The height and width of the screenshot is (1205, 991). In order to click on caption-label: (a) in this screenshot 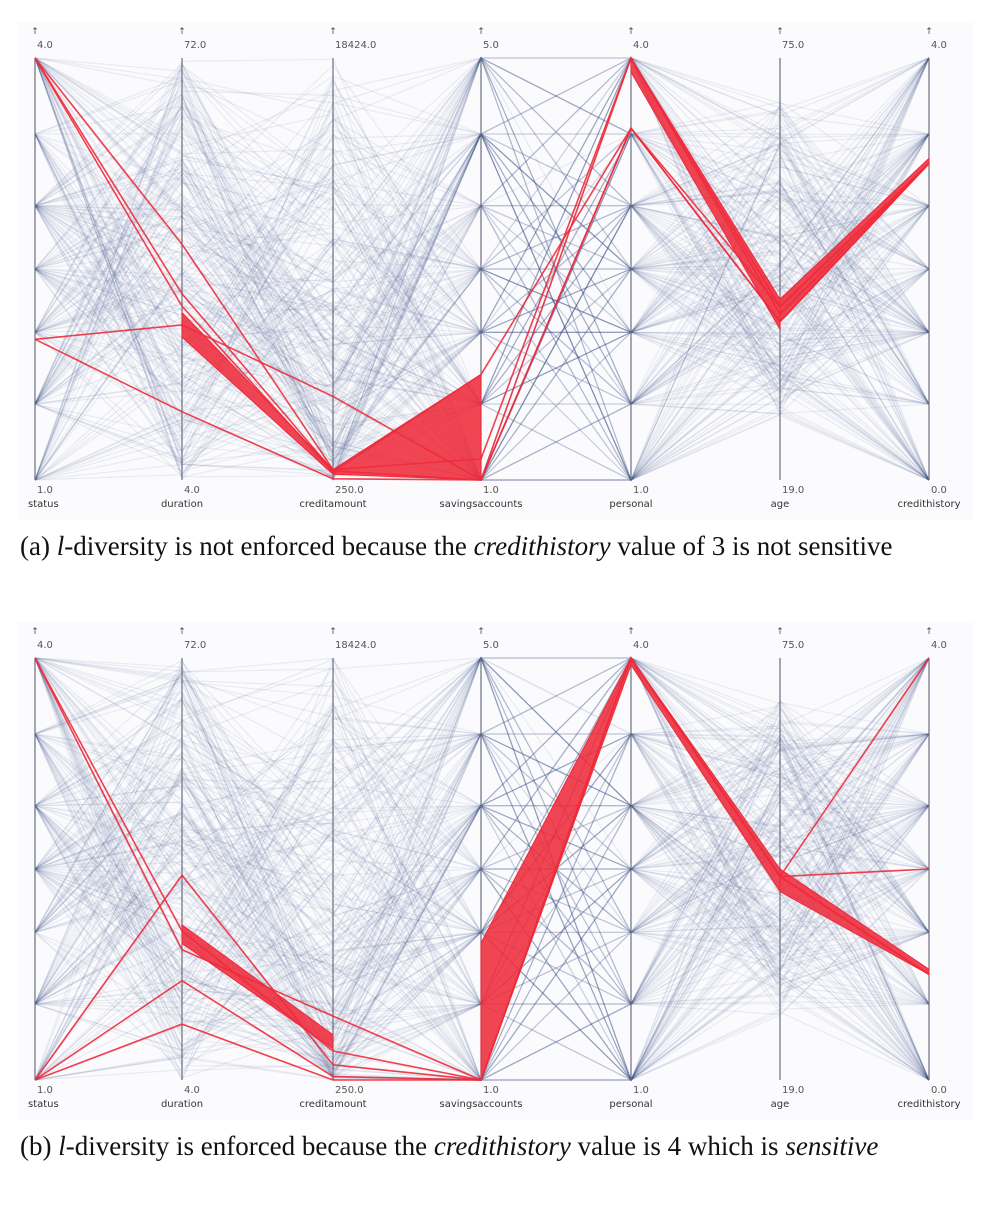, I will do `click(35, 546)`.